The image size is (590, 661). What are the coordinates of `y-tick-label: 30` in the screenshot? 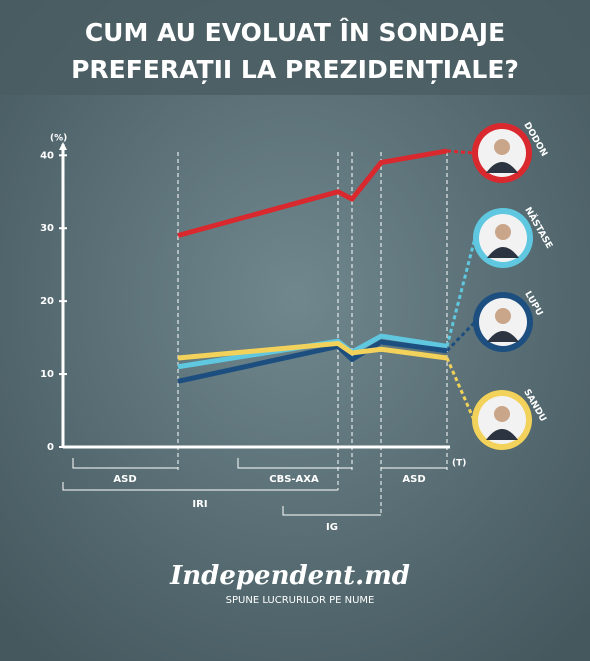 It's located at (47, 228).